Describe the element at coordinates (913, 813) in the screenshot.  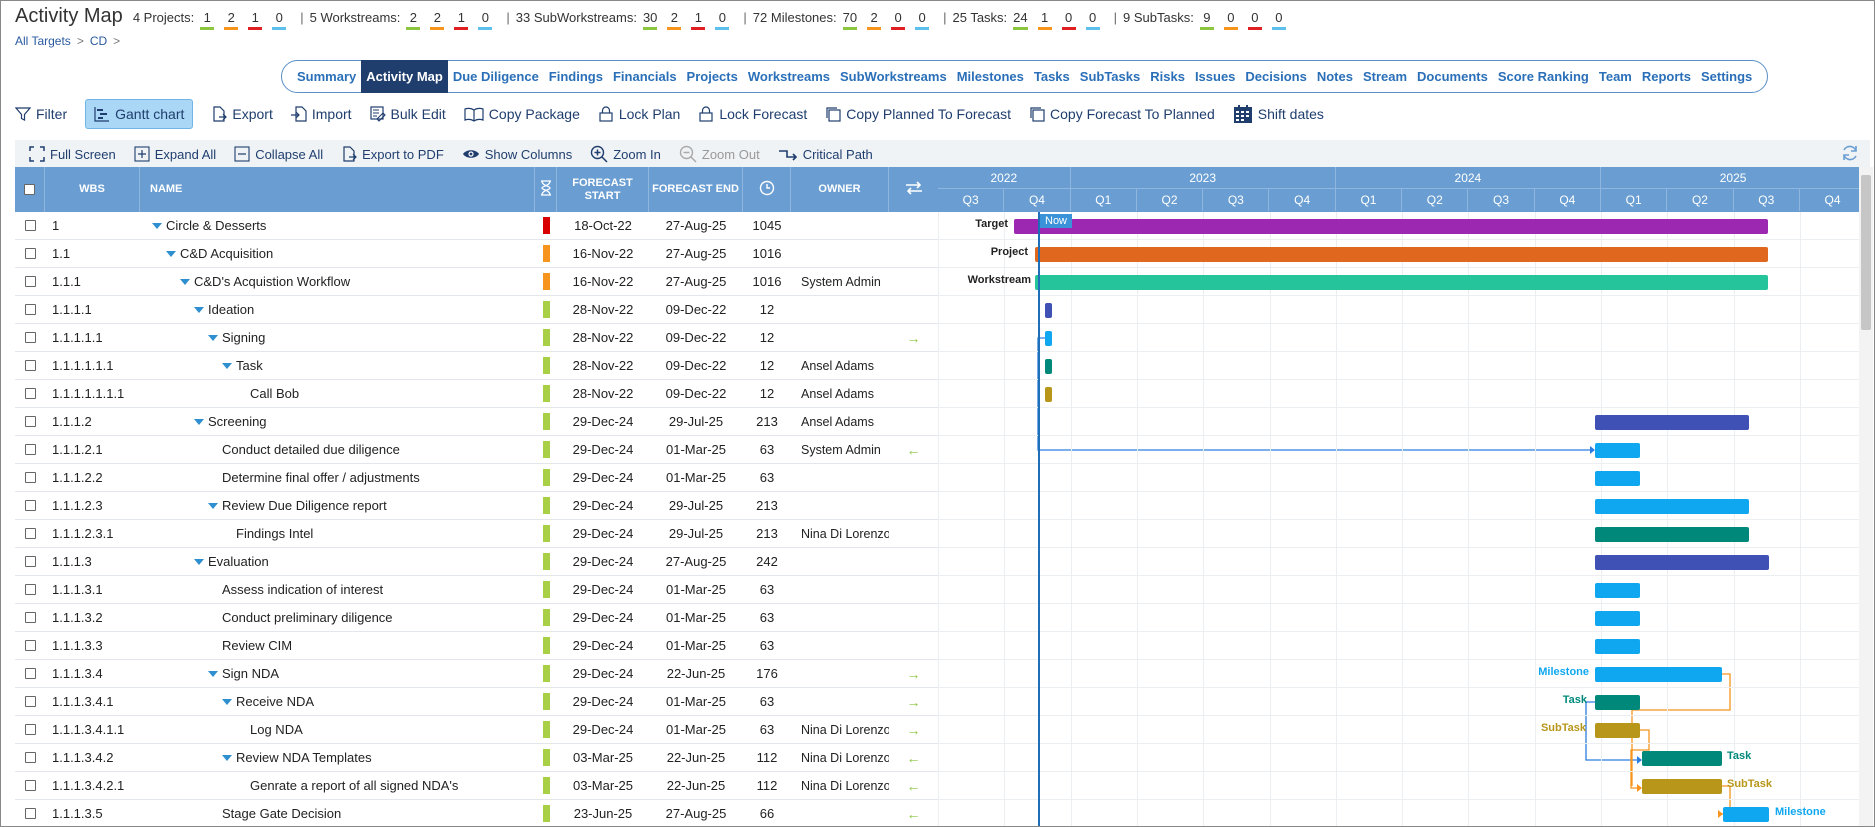
I see `dependency-arrow-icon: ←` at that location.